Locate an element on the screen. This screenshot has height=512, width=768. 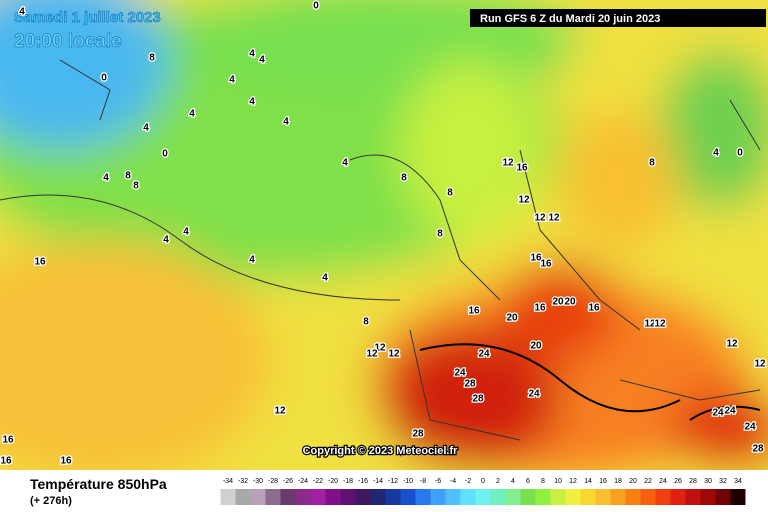
legend-label: -32 is located at coordinates (243, 481).